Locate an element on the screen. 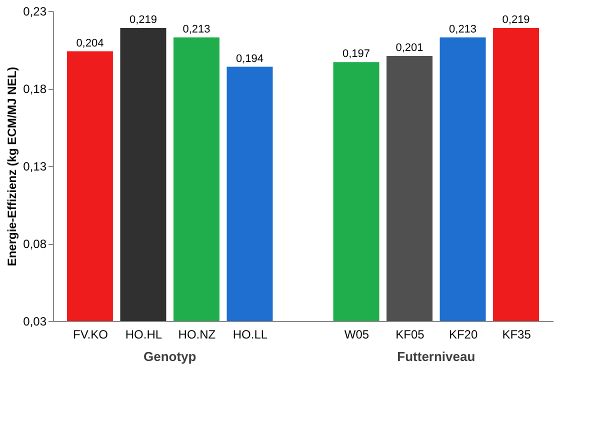  x-tick-label: KF20 is located at coordinates (463, 335).